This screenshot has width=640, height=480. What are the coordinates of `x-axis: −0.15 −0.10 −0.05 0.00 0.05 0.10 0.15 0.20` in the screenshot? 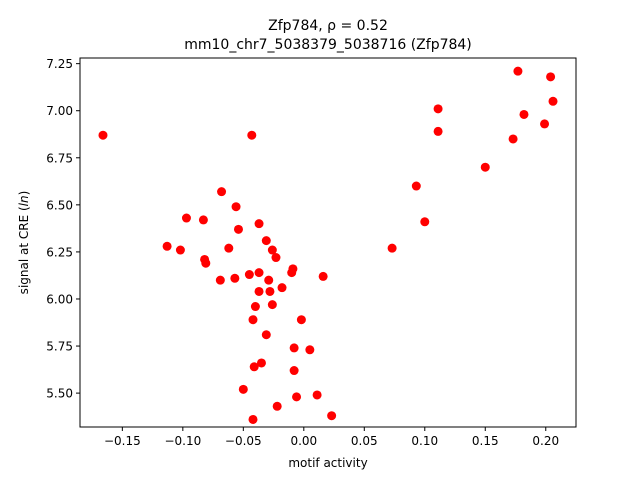 It's located at (331, 437).